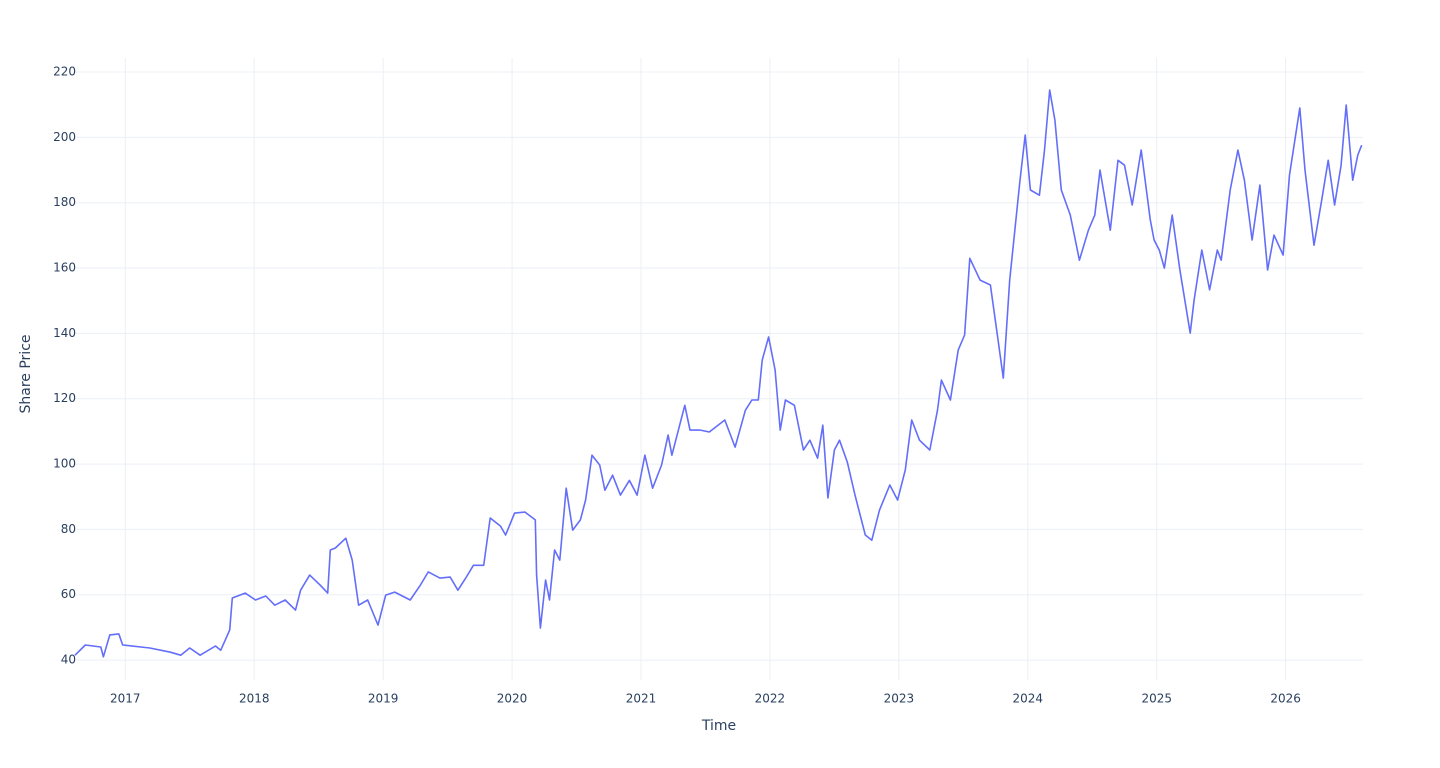 The image size is (1440, 768). I want to click on y-axis-title: Share Price, so click(26, 373).